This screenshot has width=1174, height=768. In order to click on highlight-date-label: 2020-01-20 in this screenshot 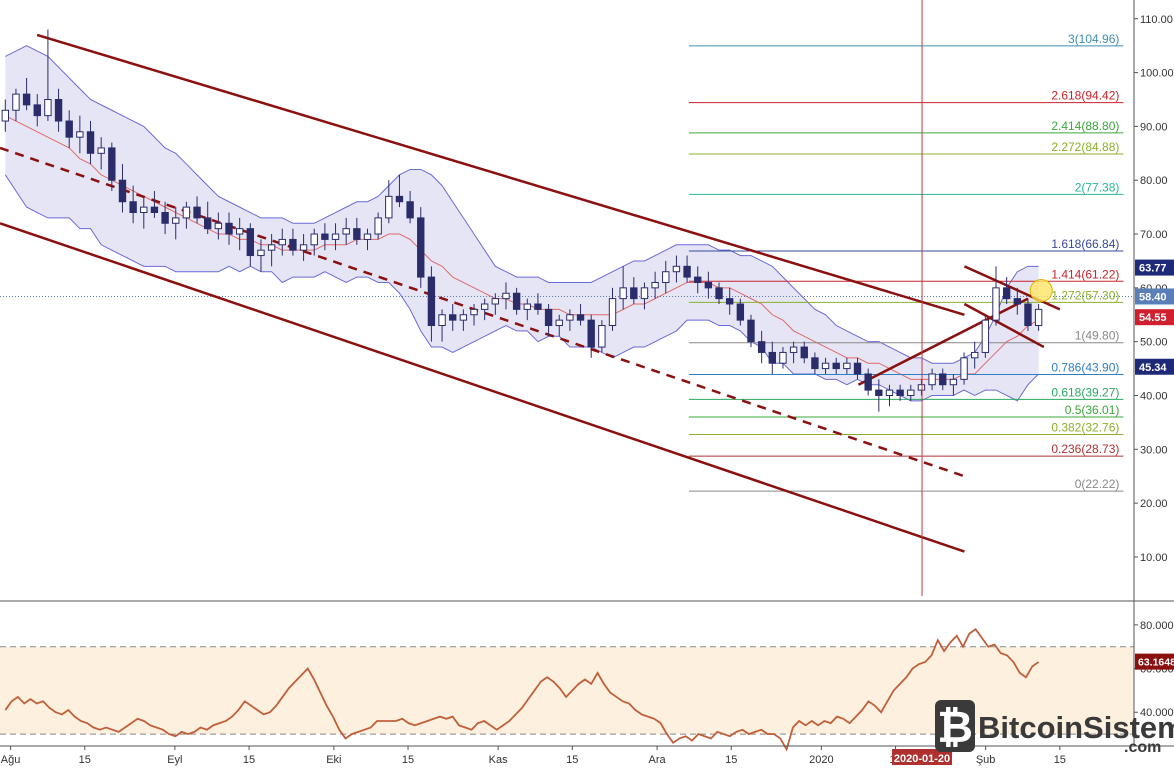, I will do `click(922, 759)`.